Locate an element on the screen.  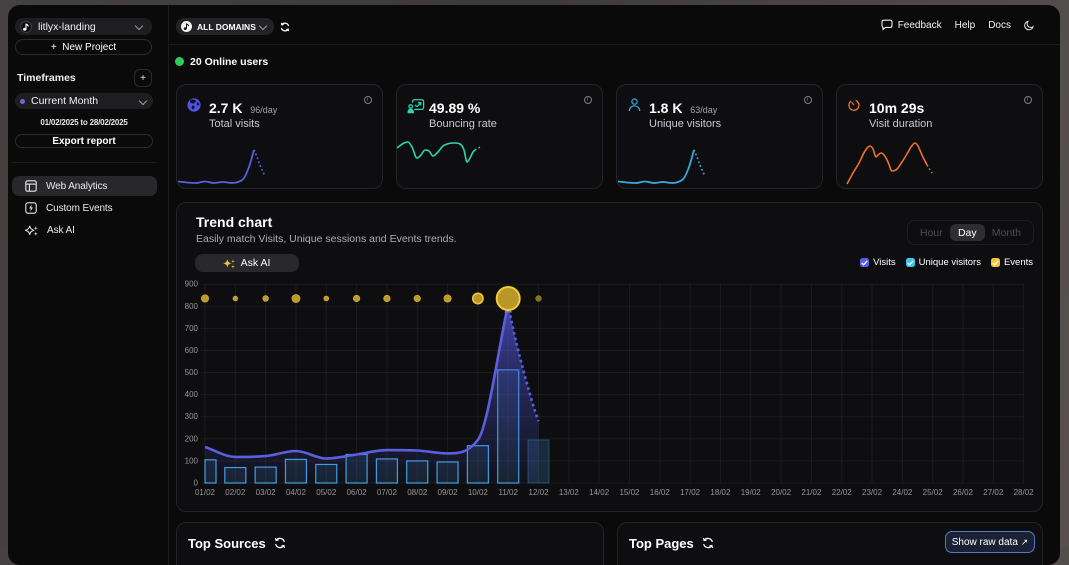
svg-text: 19/02 is located at coordinates (751, 492).